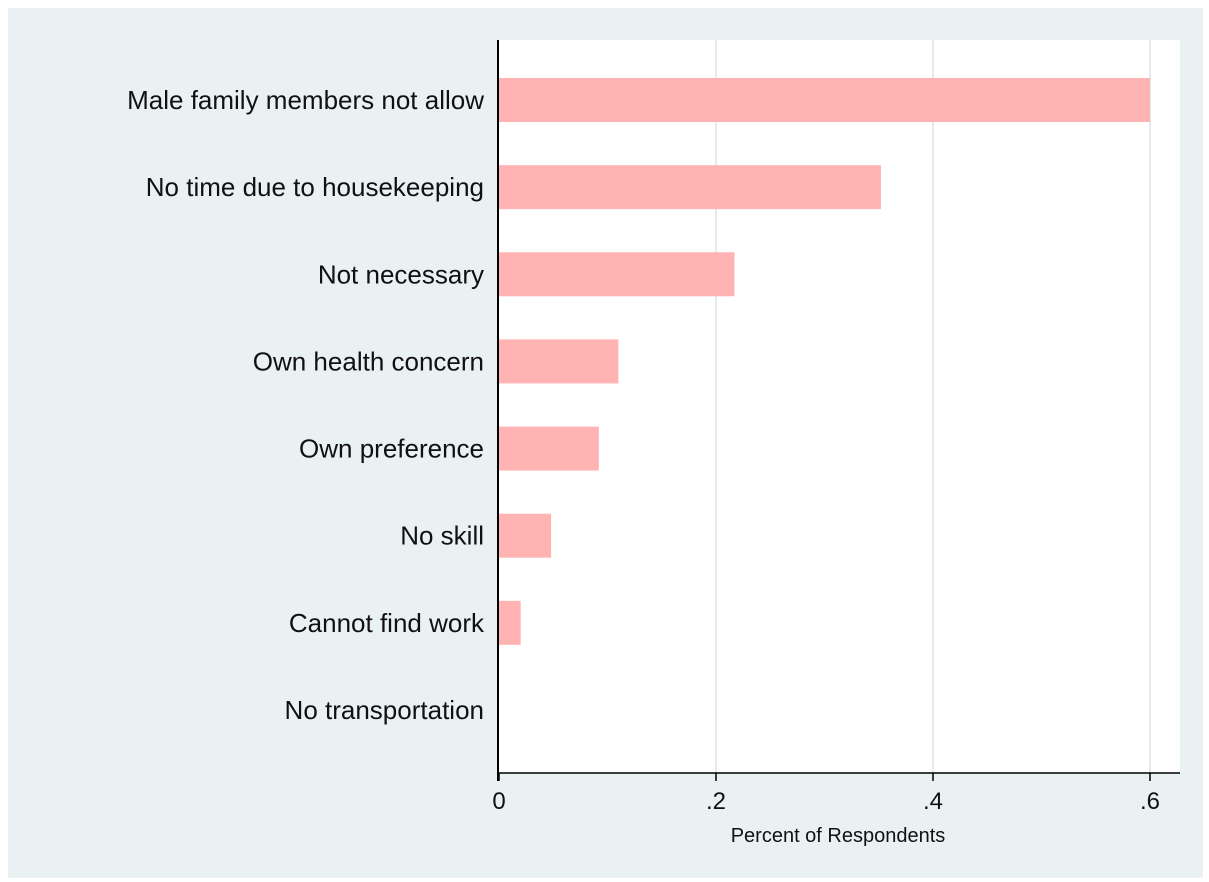 The height and width of the screenshot is (882, 1209). Describe the element at coordinates (384, 710) in the screenshot. I see `category-label-7: No transportation` at that location.